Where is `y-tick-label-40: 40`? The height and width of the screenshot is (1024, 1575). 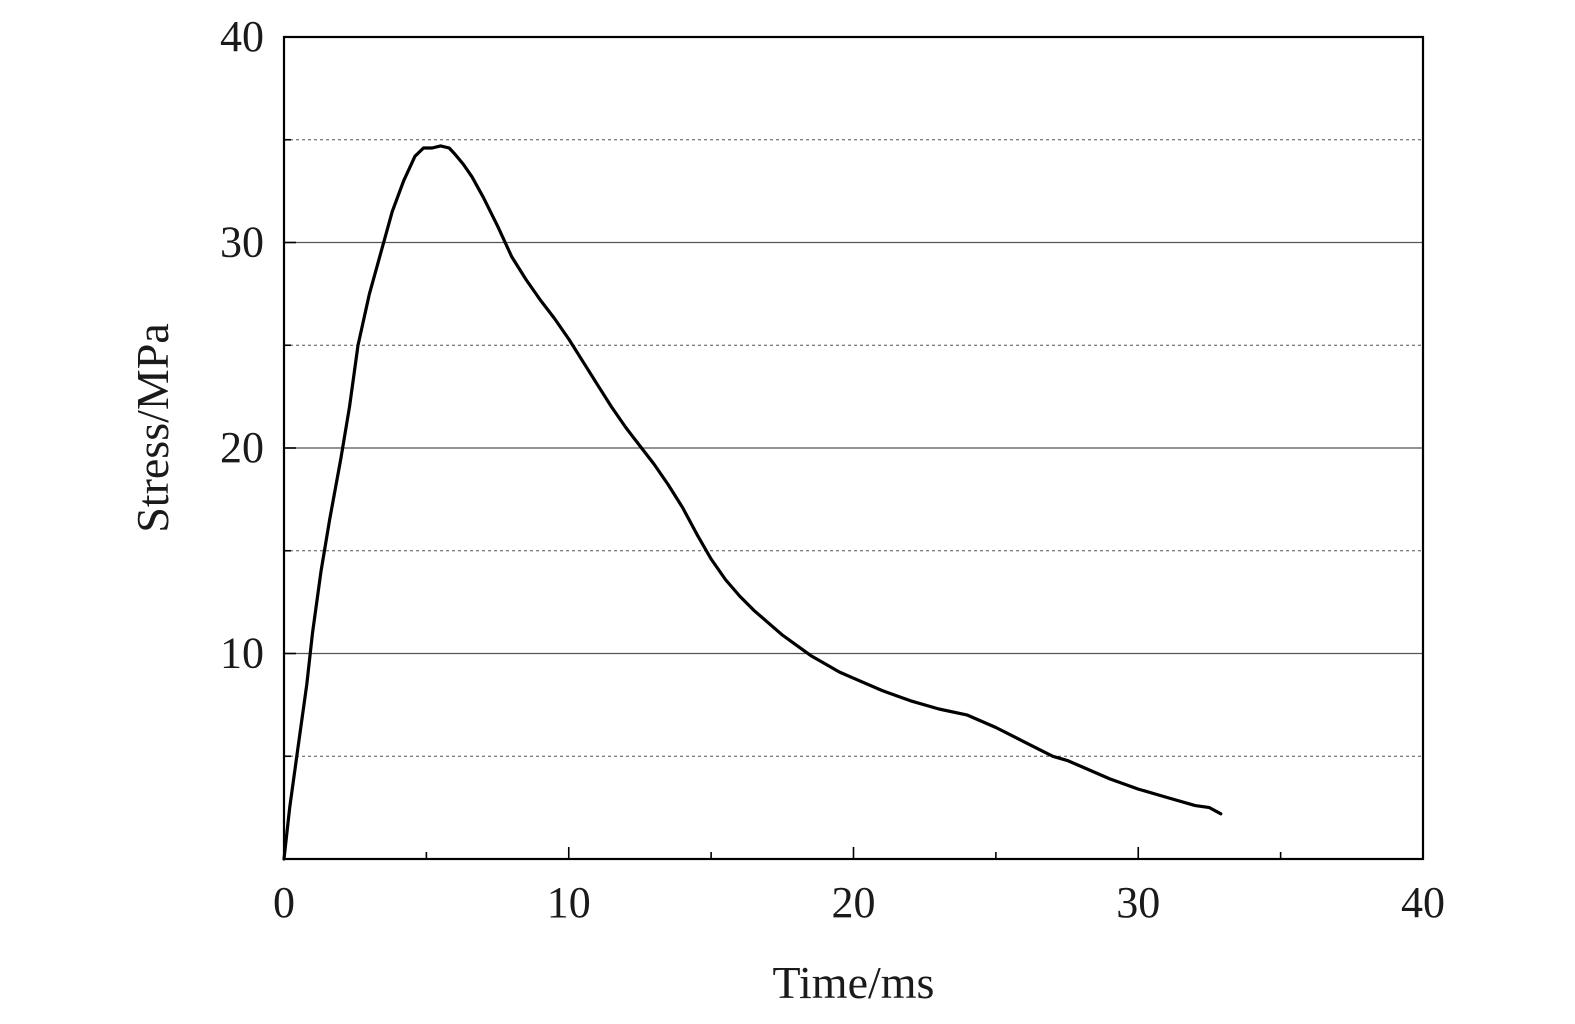 y-tick-label-40: 40 is located at coordinates (242, 36).